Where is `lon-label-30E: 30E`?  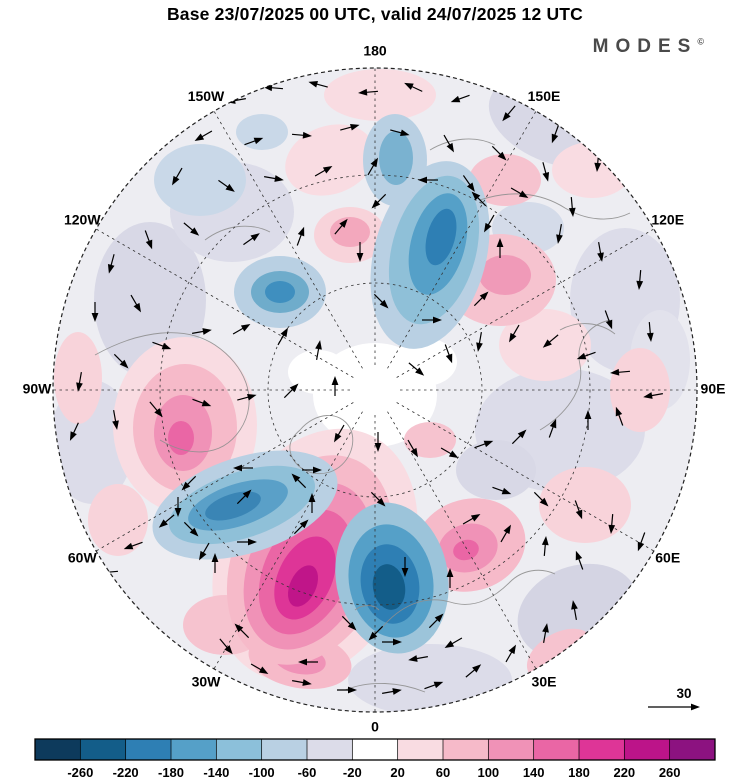 lon-label-30E: 30E is located at coordinates (544, 681).